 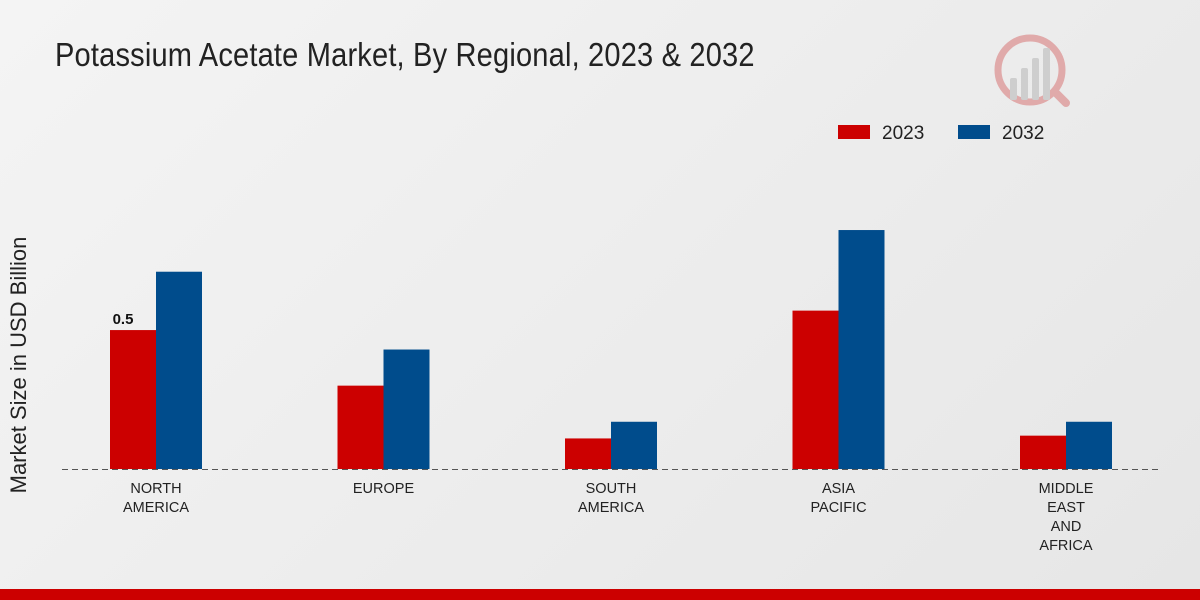 What do you see at coordinates (838, 489) in the screenshot?
I see `x-tick-label: ASIA` at bounding box center [838, 489].